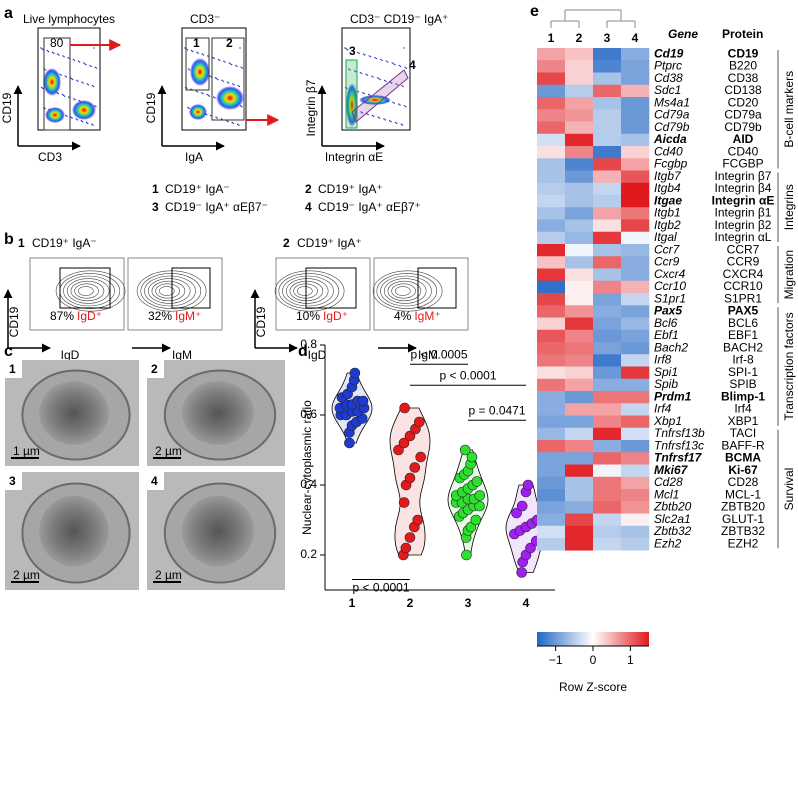  Describe the element at coordinates (155, 189) in the screenshot. I see `legend-number: 1` at that location.